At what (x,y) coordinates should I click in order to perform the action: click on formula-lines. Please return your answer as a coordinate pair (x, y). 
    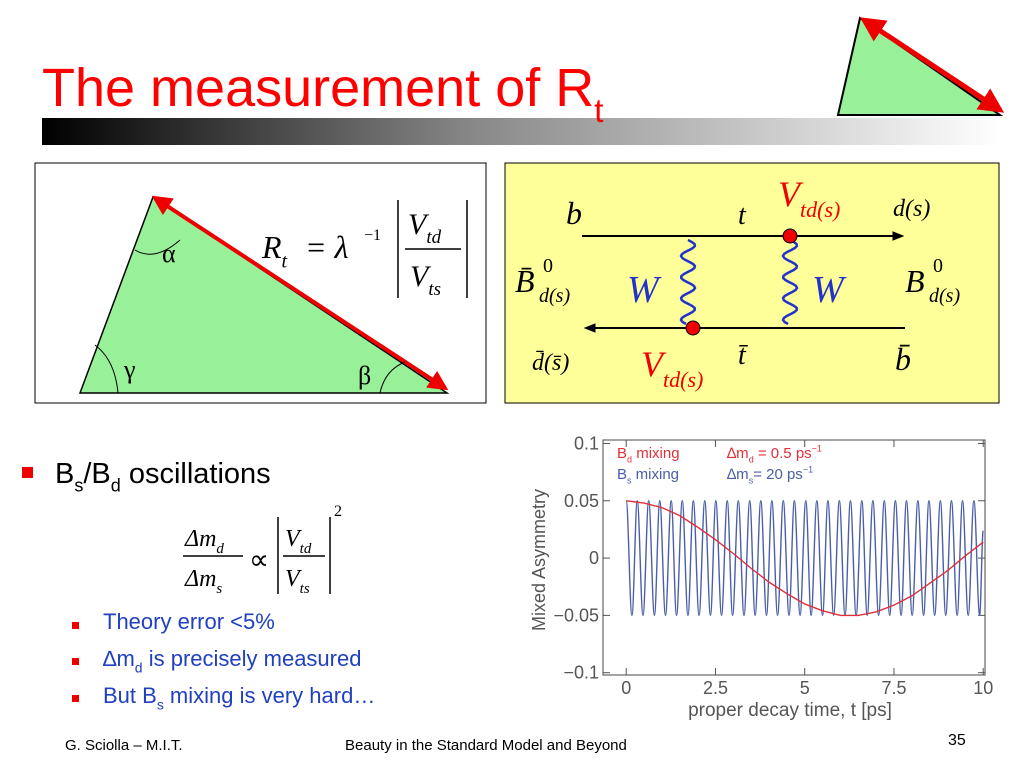
    Looking at the image, I should click on (325, 397).